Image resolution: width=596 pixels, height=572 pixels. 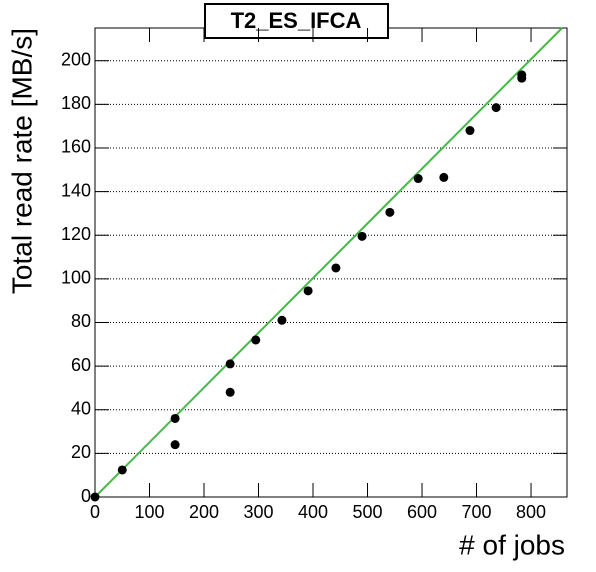 I want to click on y-axis-label: Total read rate [MB/s], so click(x=21, y=161).